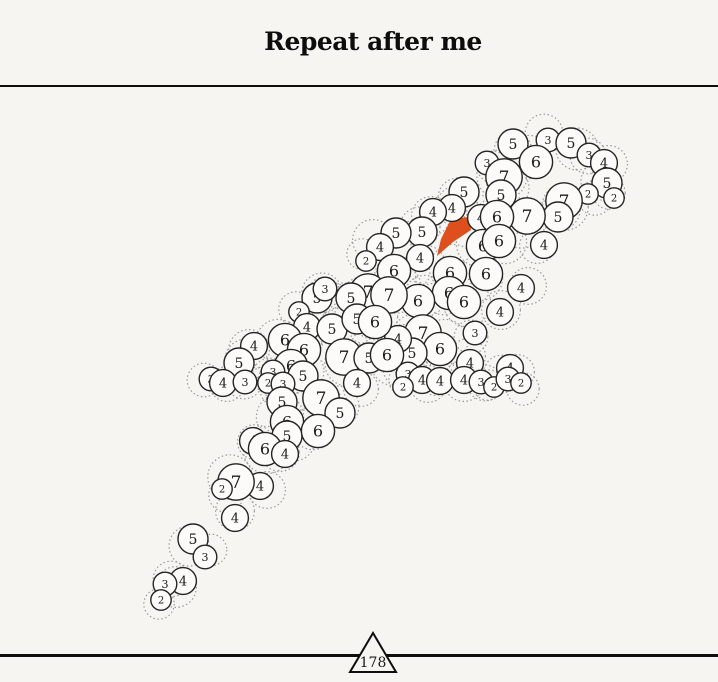 Image resolution: width=718 pixels, height=682 pixels. I want to click on puzzle-vertex-30: 6, so click(486, 274).